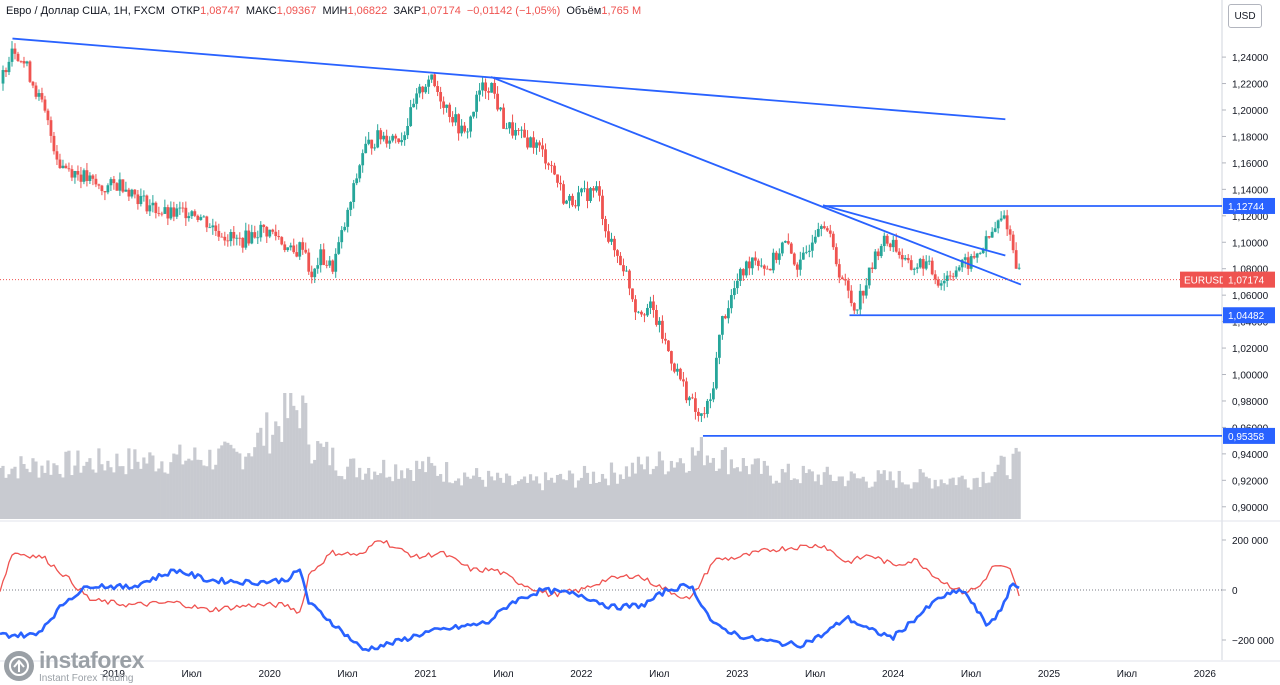 This screenshot has width=1280, height=685. Describe the element at coordinates (621, 11) in the screenshot. I see `volume-value: 1,765 М` at that location.